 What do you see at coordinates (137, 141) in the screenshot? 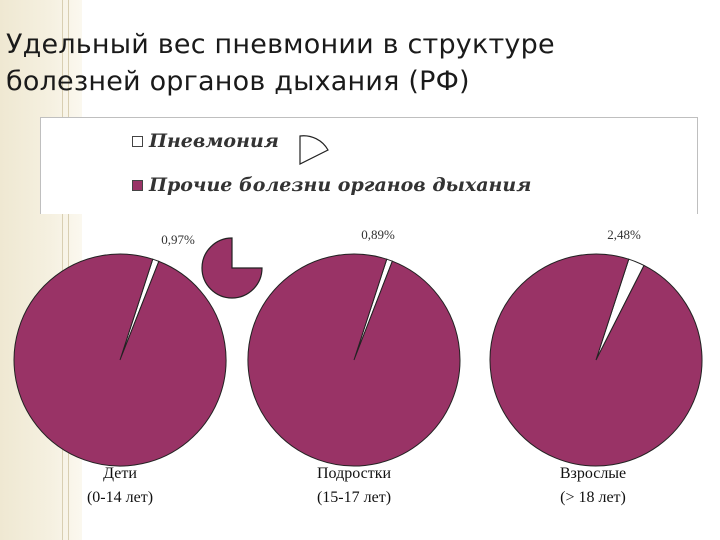
I see `legend-swatch-pneumonia` at bounding box center [137, 141].